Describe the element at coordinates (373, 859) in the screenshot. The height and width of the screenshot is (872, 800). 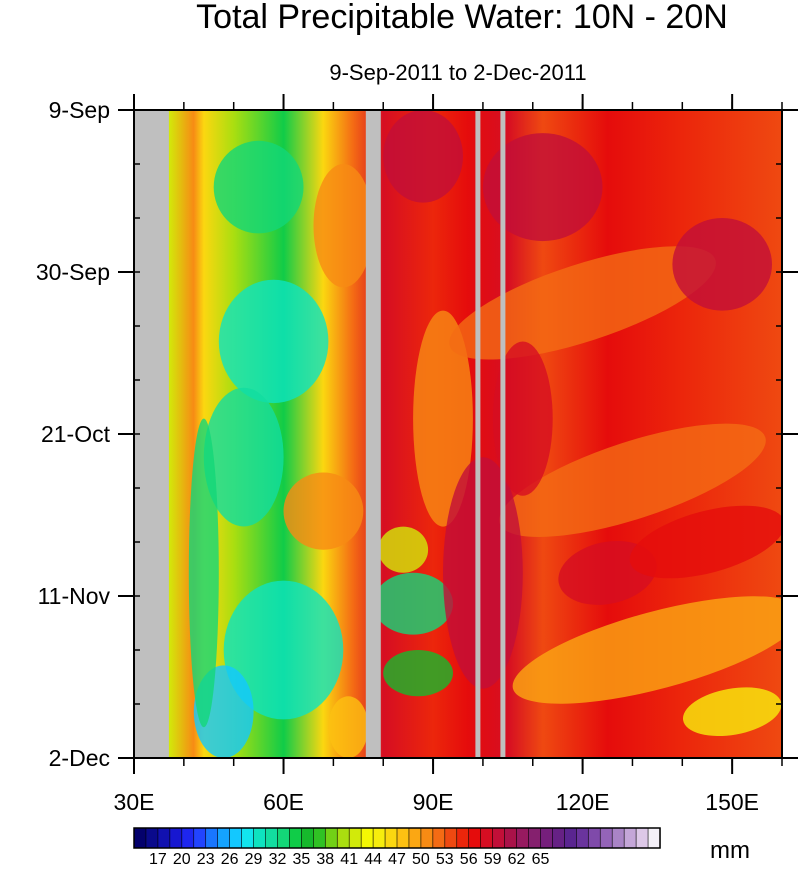
I see `colorbar-tick-label: 44` at that location.